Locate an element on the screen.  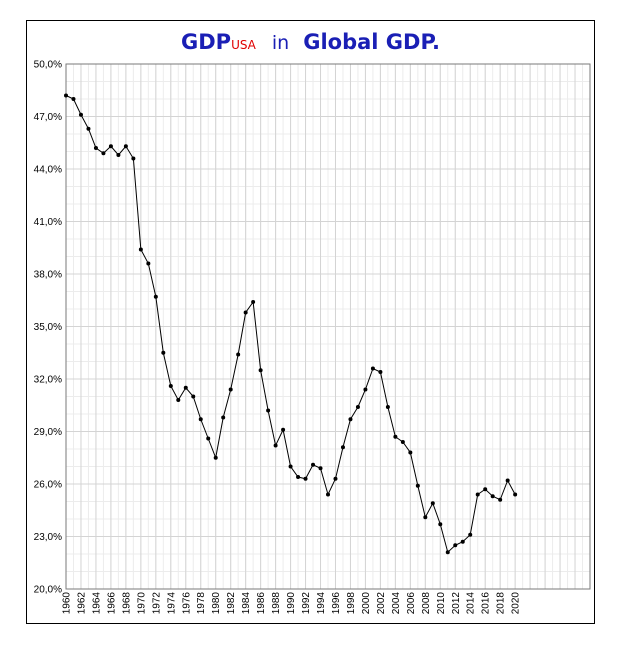
y-tick-label: 29,0% is located at coordinates (48, 432).